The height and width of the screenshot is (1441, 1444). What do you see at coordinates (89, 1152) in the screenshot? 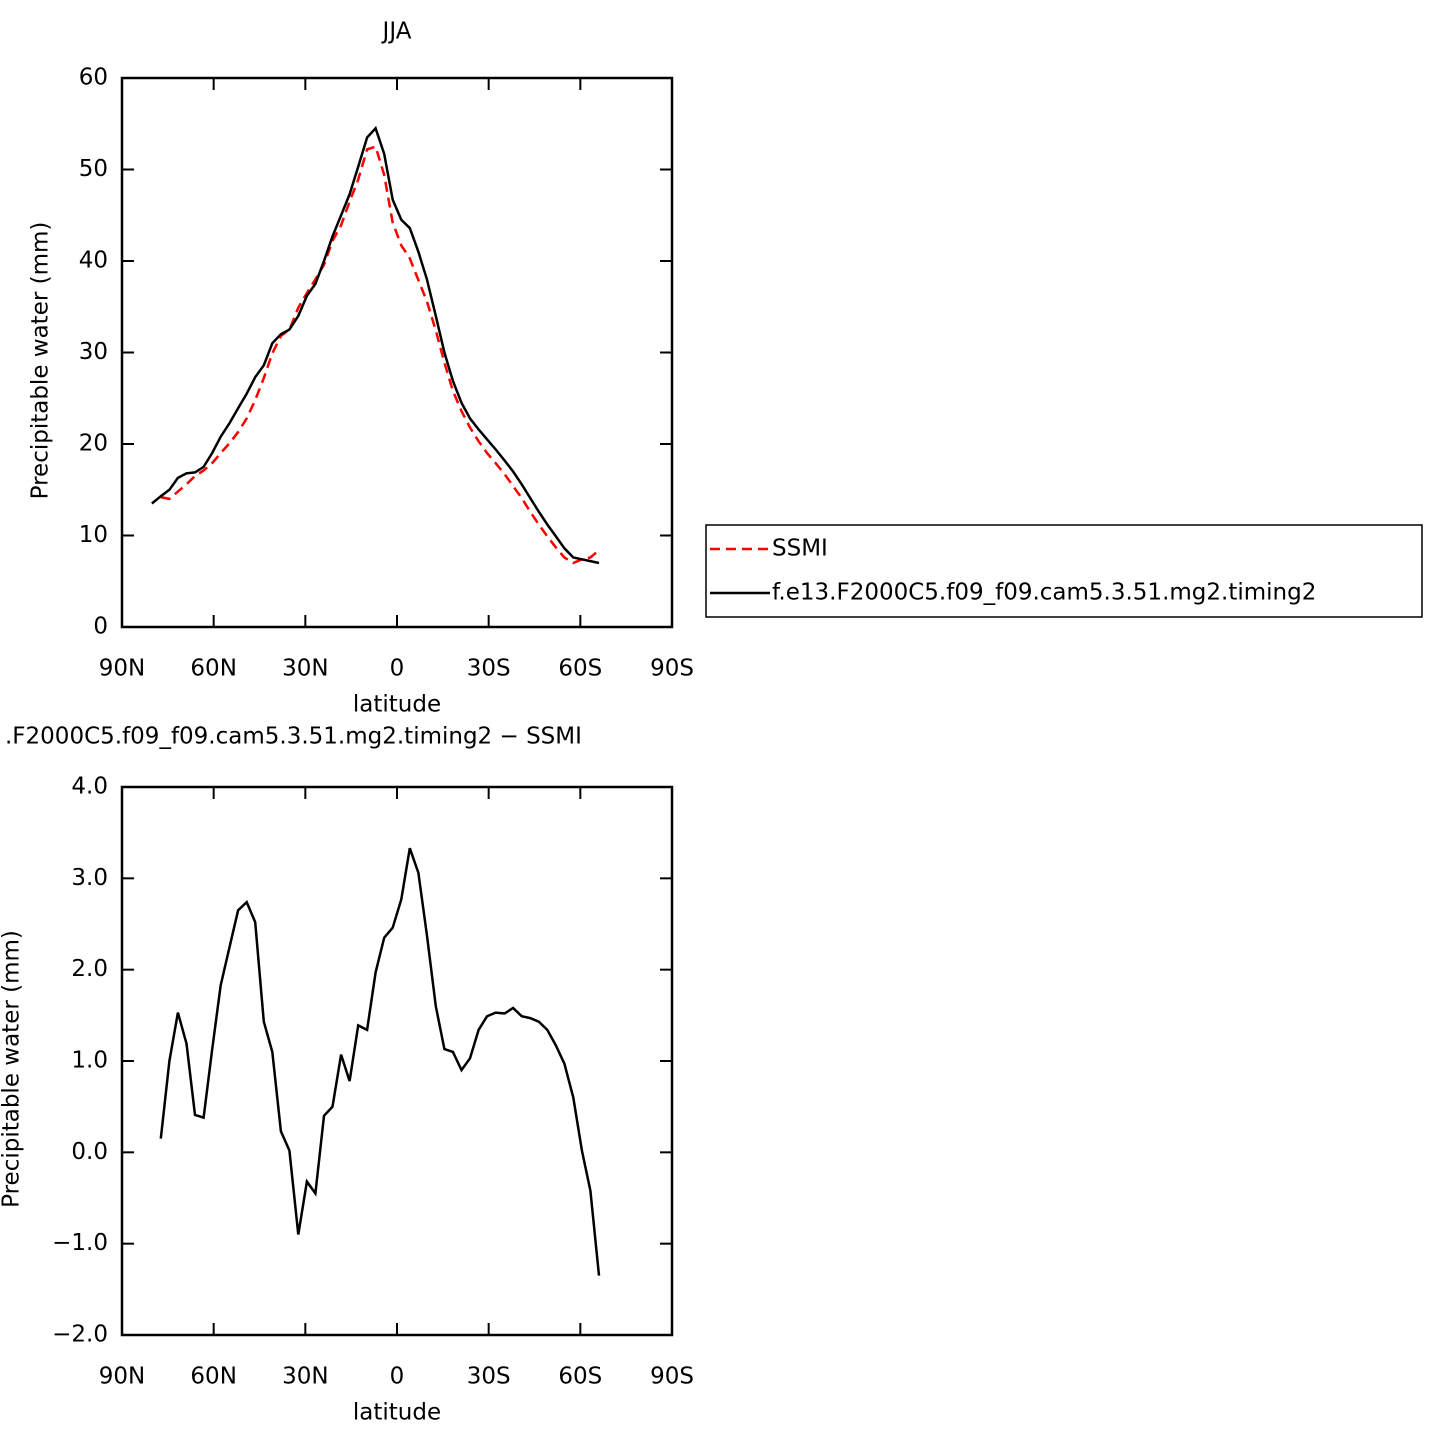
I see `y-tick-label: 0.0` at bounding box center [89, 1152].